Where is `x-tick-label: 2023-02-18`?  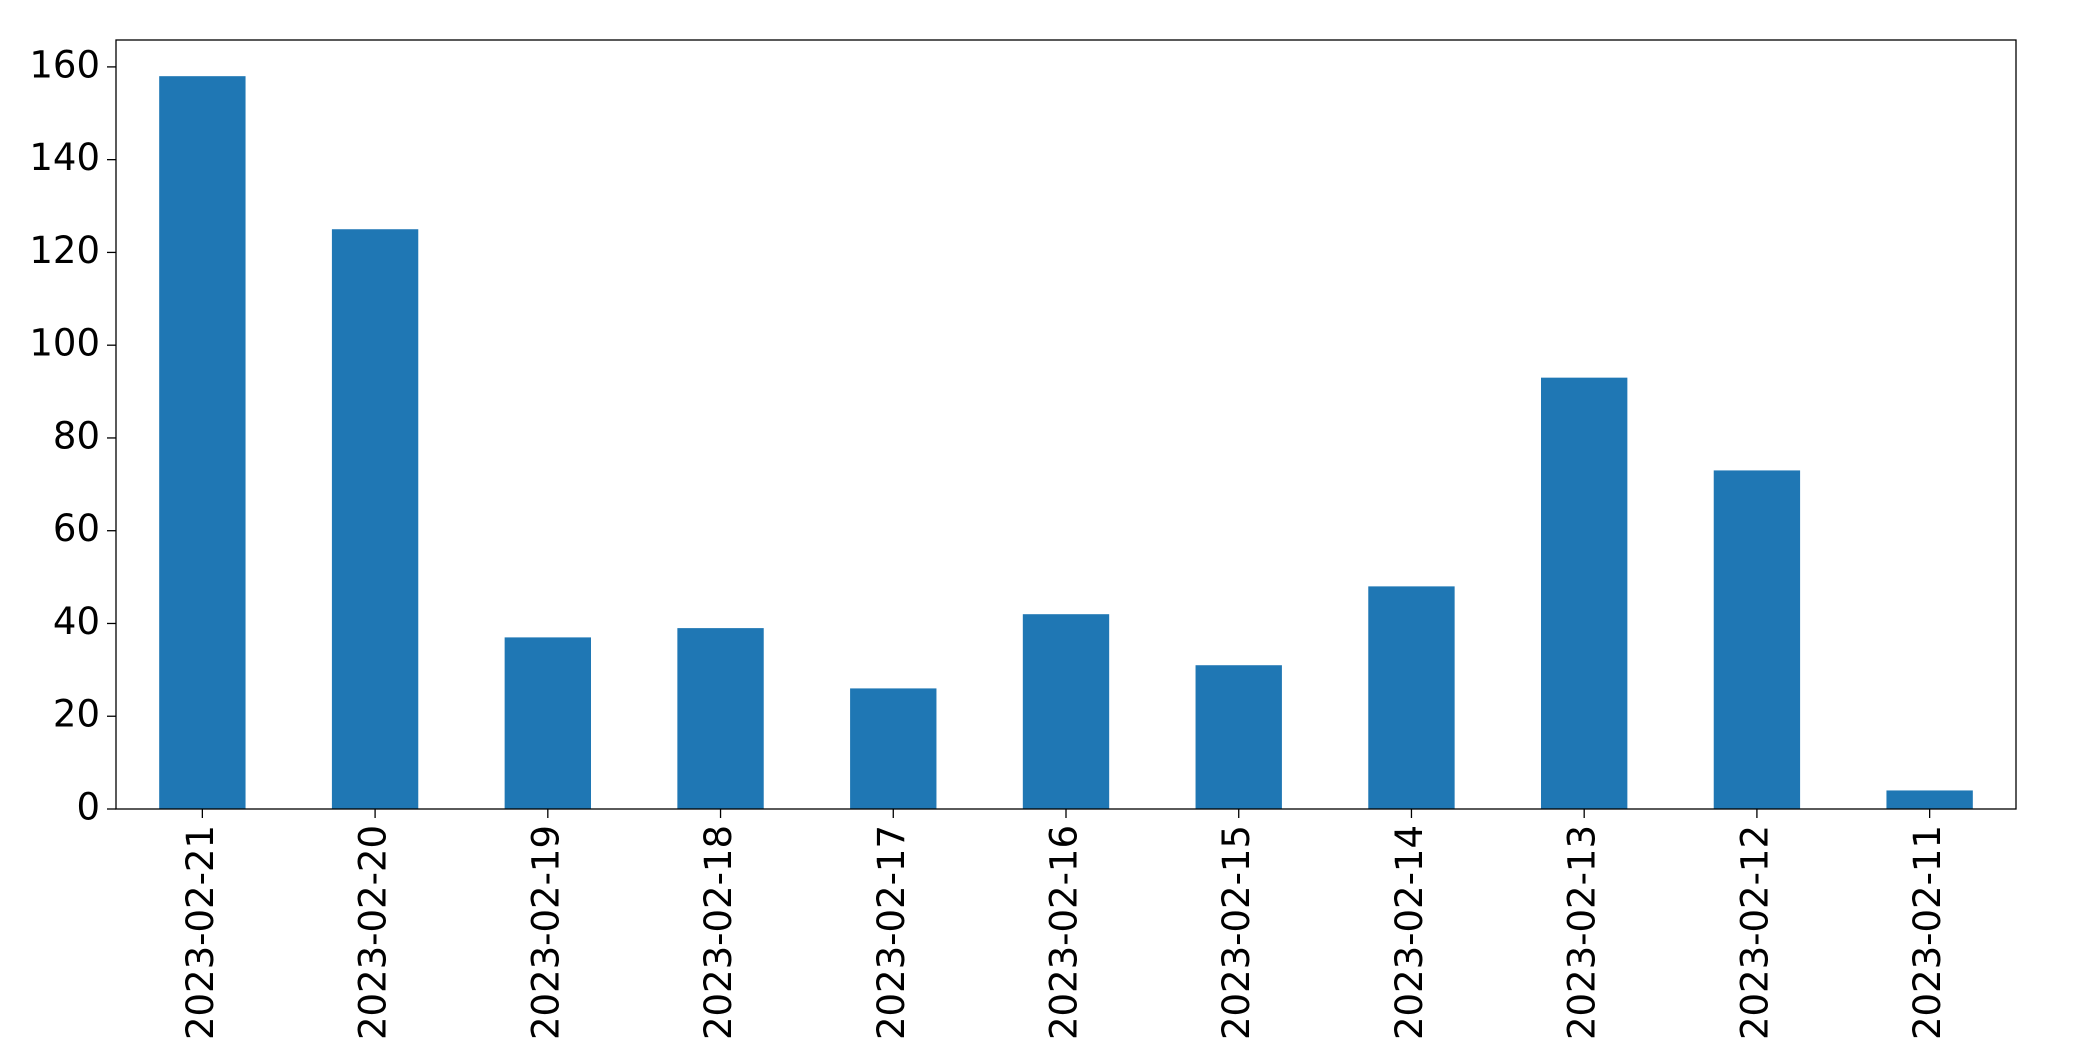 x-tick-label: 2023-02-18 is located at coordinates (718, 932).